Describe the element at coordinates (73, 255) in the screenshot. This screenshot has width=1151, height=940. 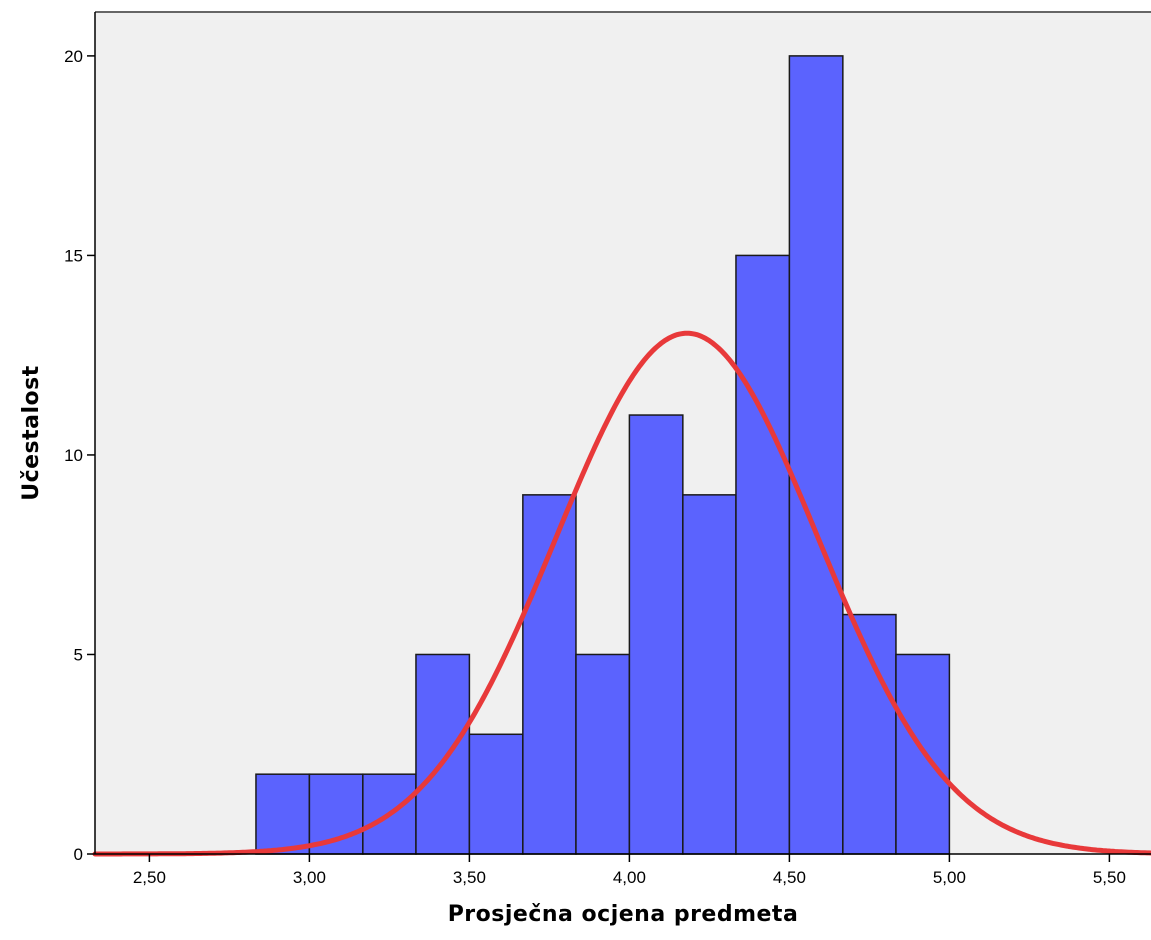
I see `y-tick-label: 15` at that location.